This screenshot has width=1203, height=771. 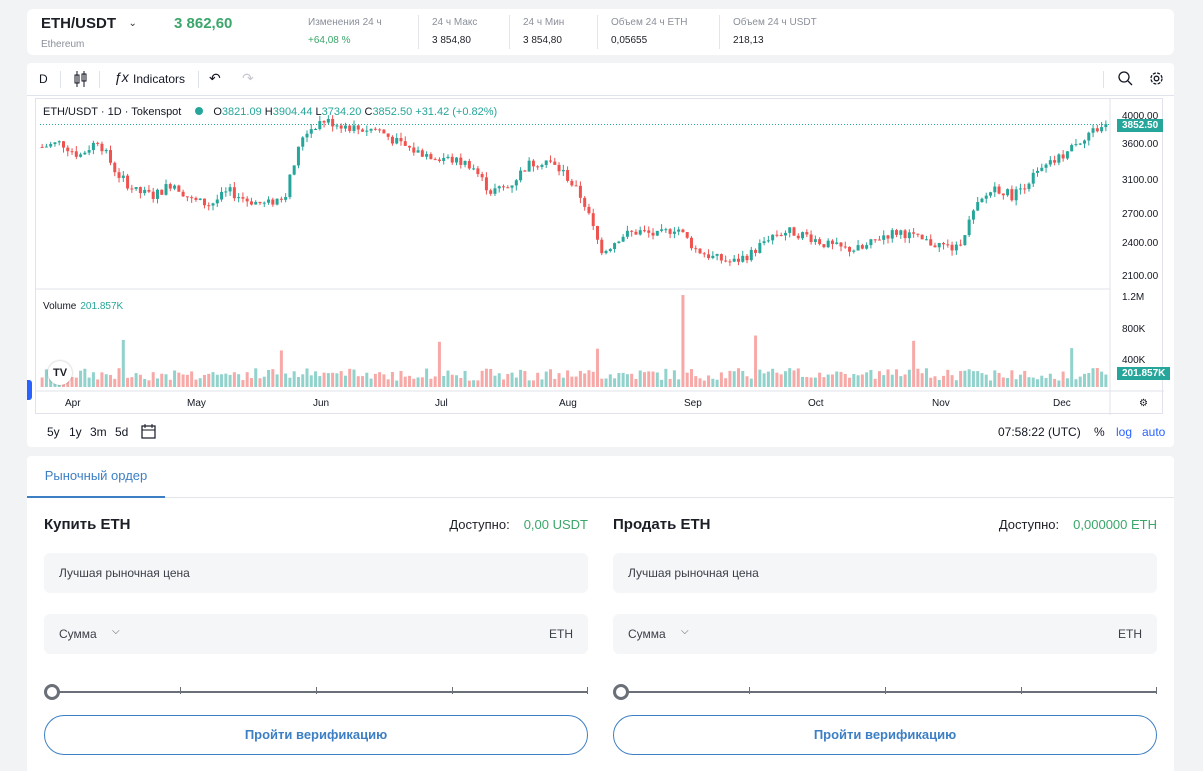 What do you see at coordinates (316, 735) in the screenshot?
I see `buy-verify-button: Пройти верификацию` at bounding box center [316, 735].